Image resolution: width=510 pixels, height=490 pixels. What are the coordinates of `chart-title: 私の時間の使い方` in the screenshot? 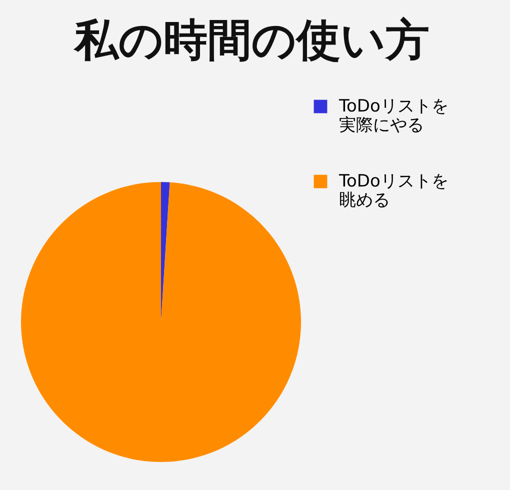 It's located at (251, 40).